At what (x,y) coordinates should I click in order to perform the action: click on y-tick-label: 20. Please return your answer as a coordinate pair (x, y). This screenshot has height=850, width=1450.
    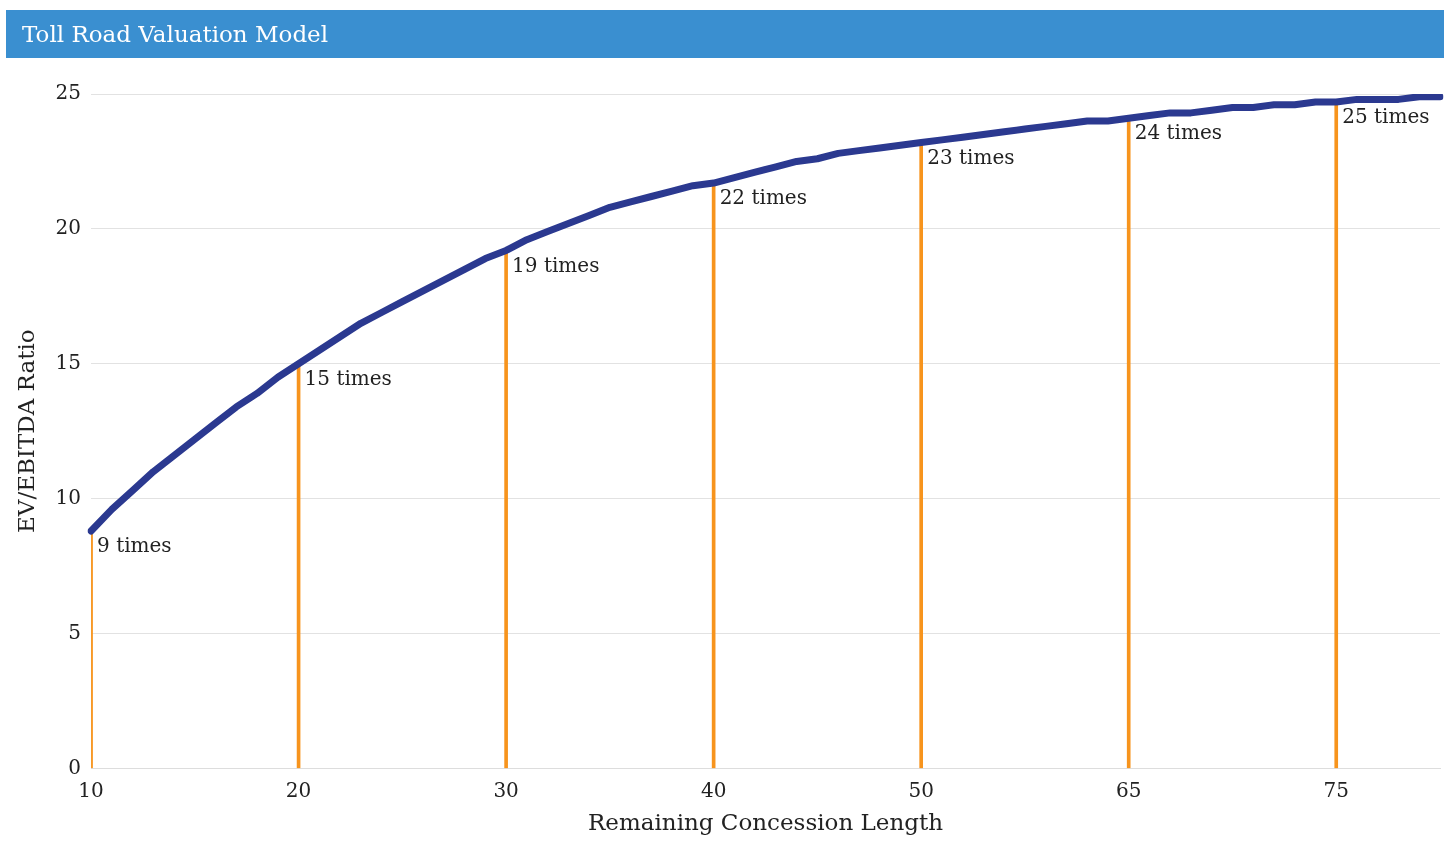
    Looking at the image, I should click on (68, 227).